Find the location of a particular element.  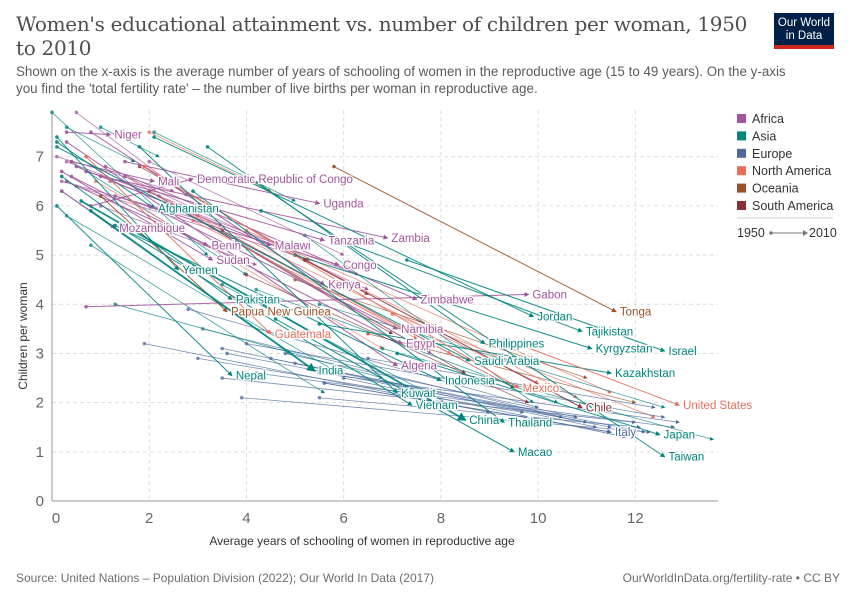

legend-label-europe: Europe is located at coordinates (772, 154).